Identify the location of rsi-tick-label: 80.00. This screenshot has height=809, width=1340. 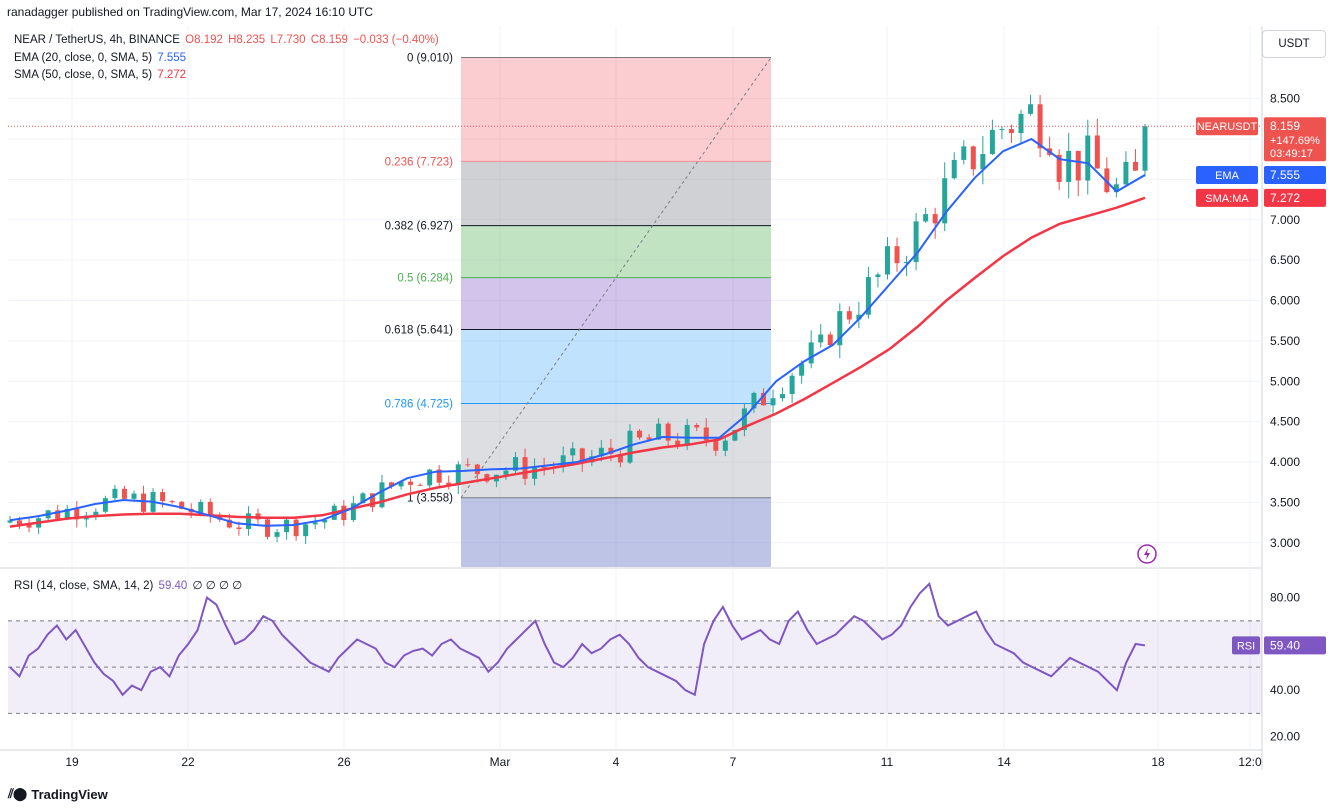
(1285, 598).